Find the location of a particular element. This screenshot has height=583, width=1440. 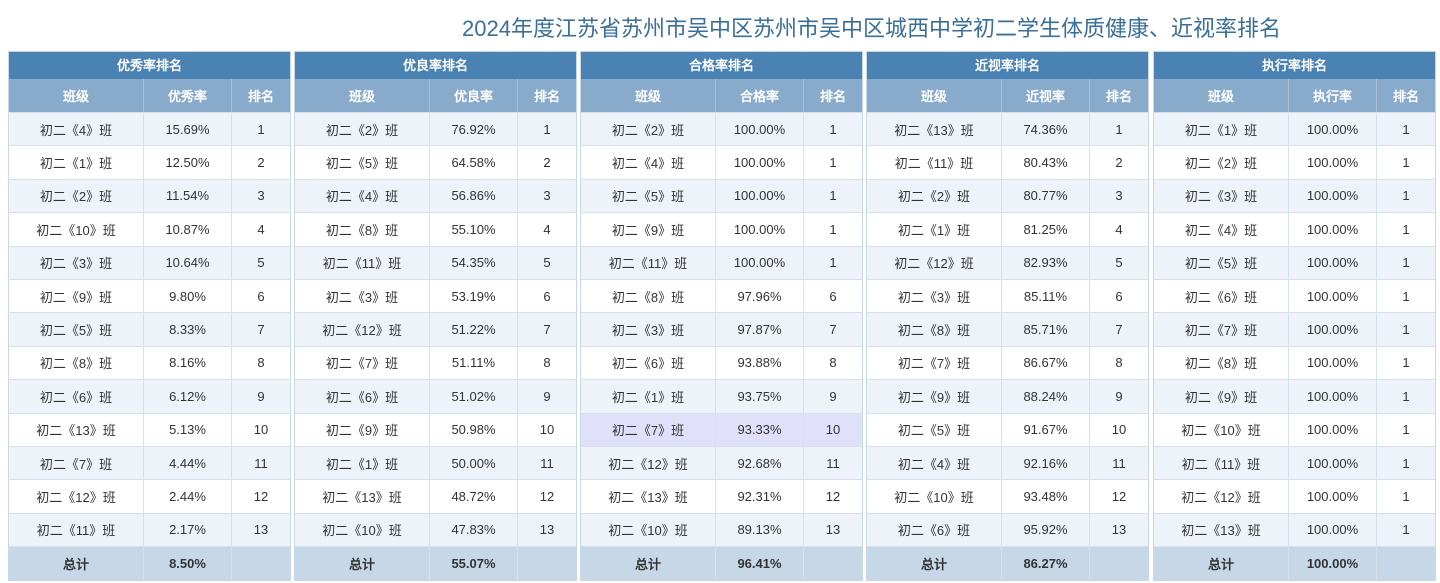

table-row: 初二《5》班 64.58% 2 is located at coordinates (435, 162).